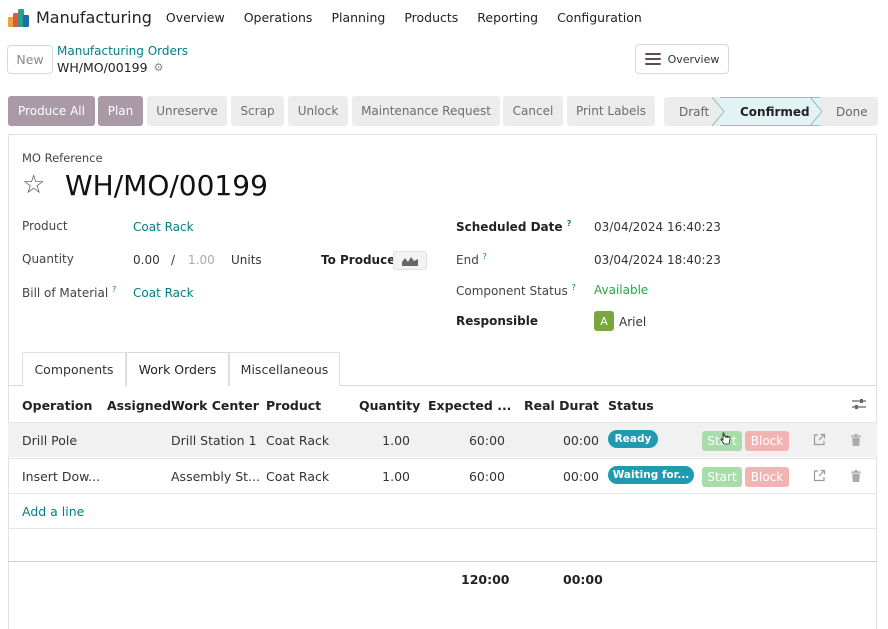 The height and width of the screenshot is (629, 888). Describe the element at coordinates (34, 185) in the screenshot. I see `star-icon: ☆` at that location.